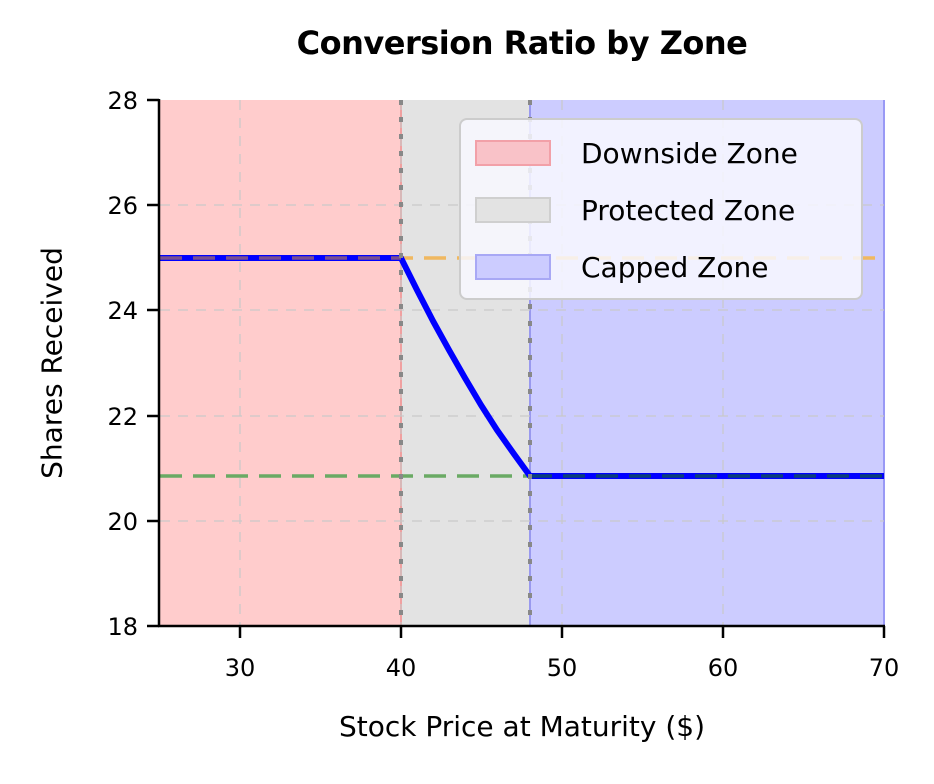 The image size is (934, 784). What do you see at coordinates (122, 627) in the screenshot?
I see `y-tick-label: 18` at bounding box center [122, 627].